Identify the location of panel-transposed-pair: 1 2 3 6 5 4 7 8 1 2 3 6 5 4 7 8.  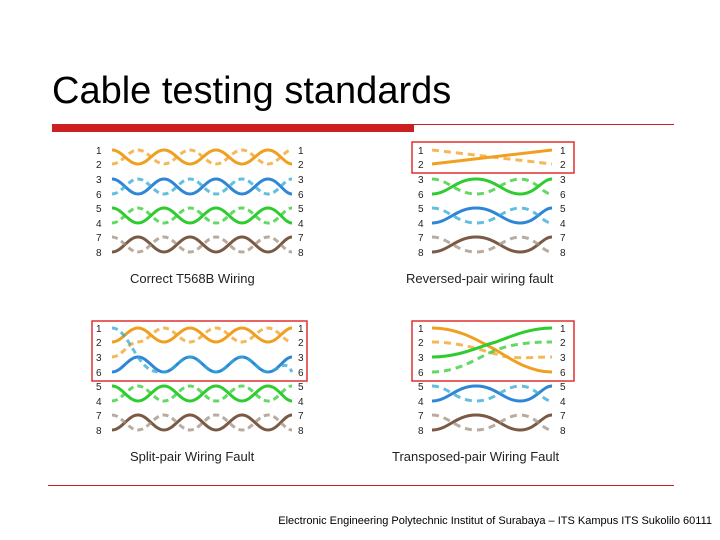
(483, 392).